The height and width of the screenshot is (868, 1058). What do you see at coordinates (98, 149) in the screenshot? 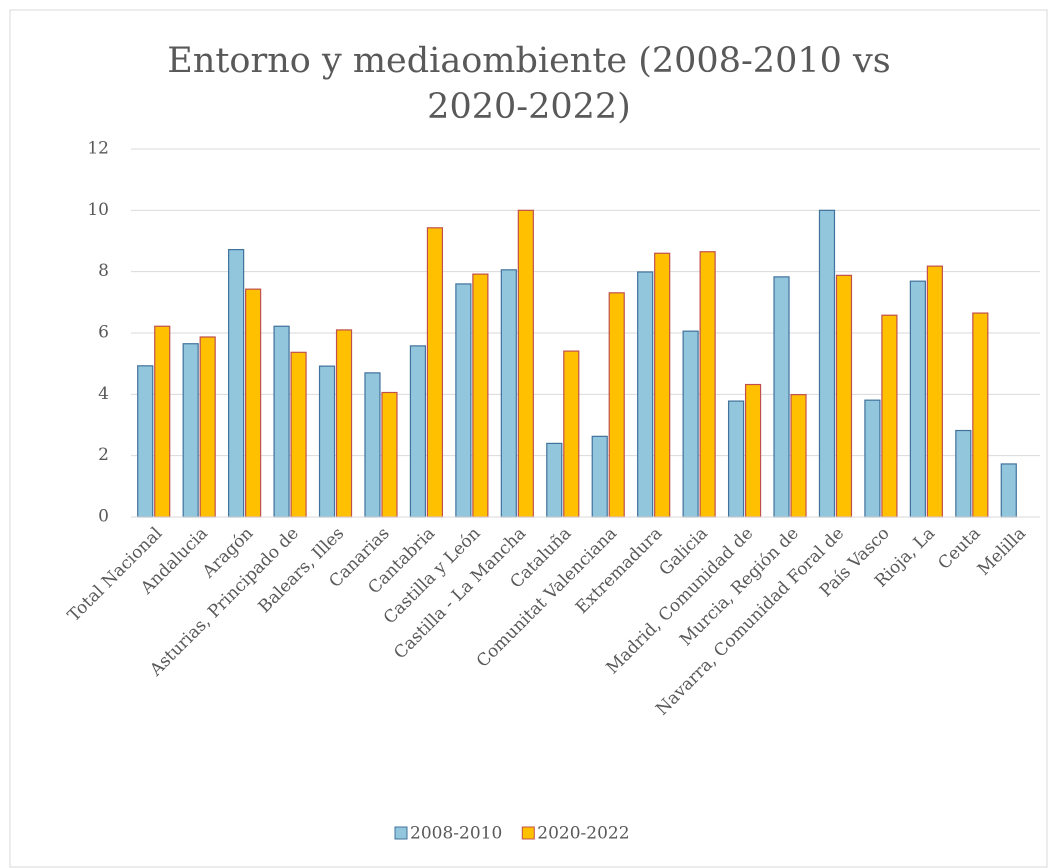
I see `y-tick-label: 12` at bounding box center [98, 149].